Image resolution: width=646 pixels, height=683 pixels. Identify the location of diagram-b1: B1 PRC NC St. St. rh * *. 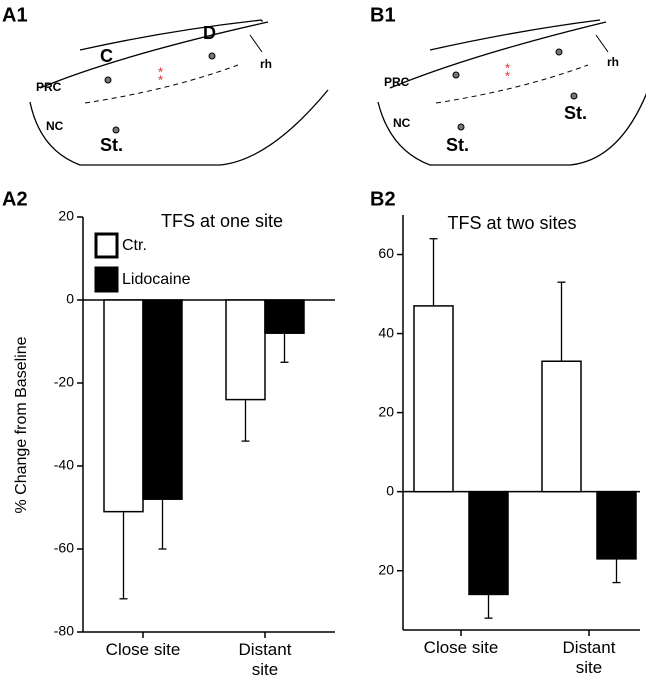
(508, 85).